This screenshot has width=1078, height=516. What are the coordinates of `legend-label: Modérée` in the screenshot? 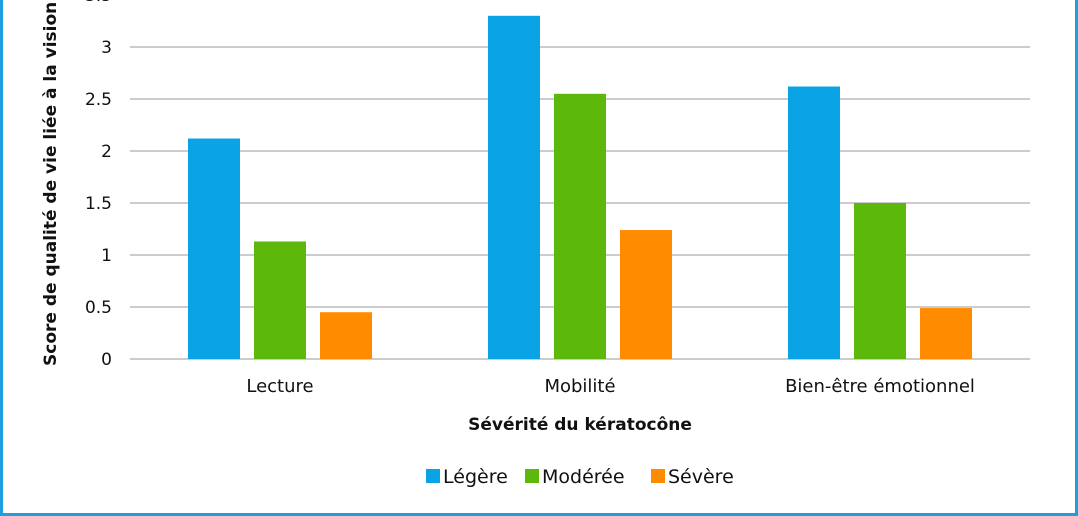 It's located at (583, 477).